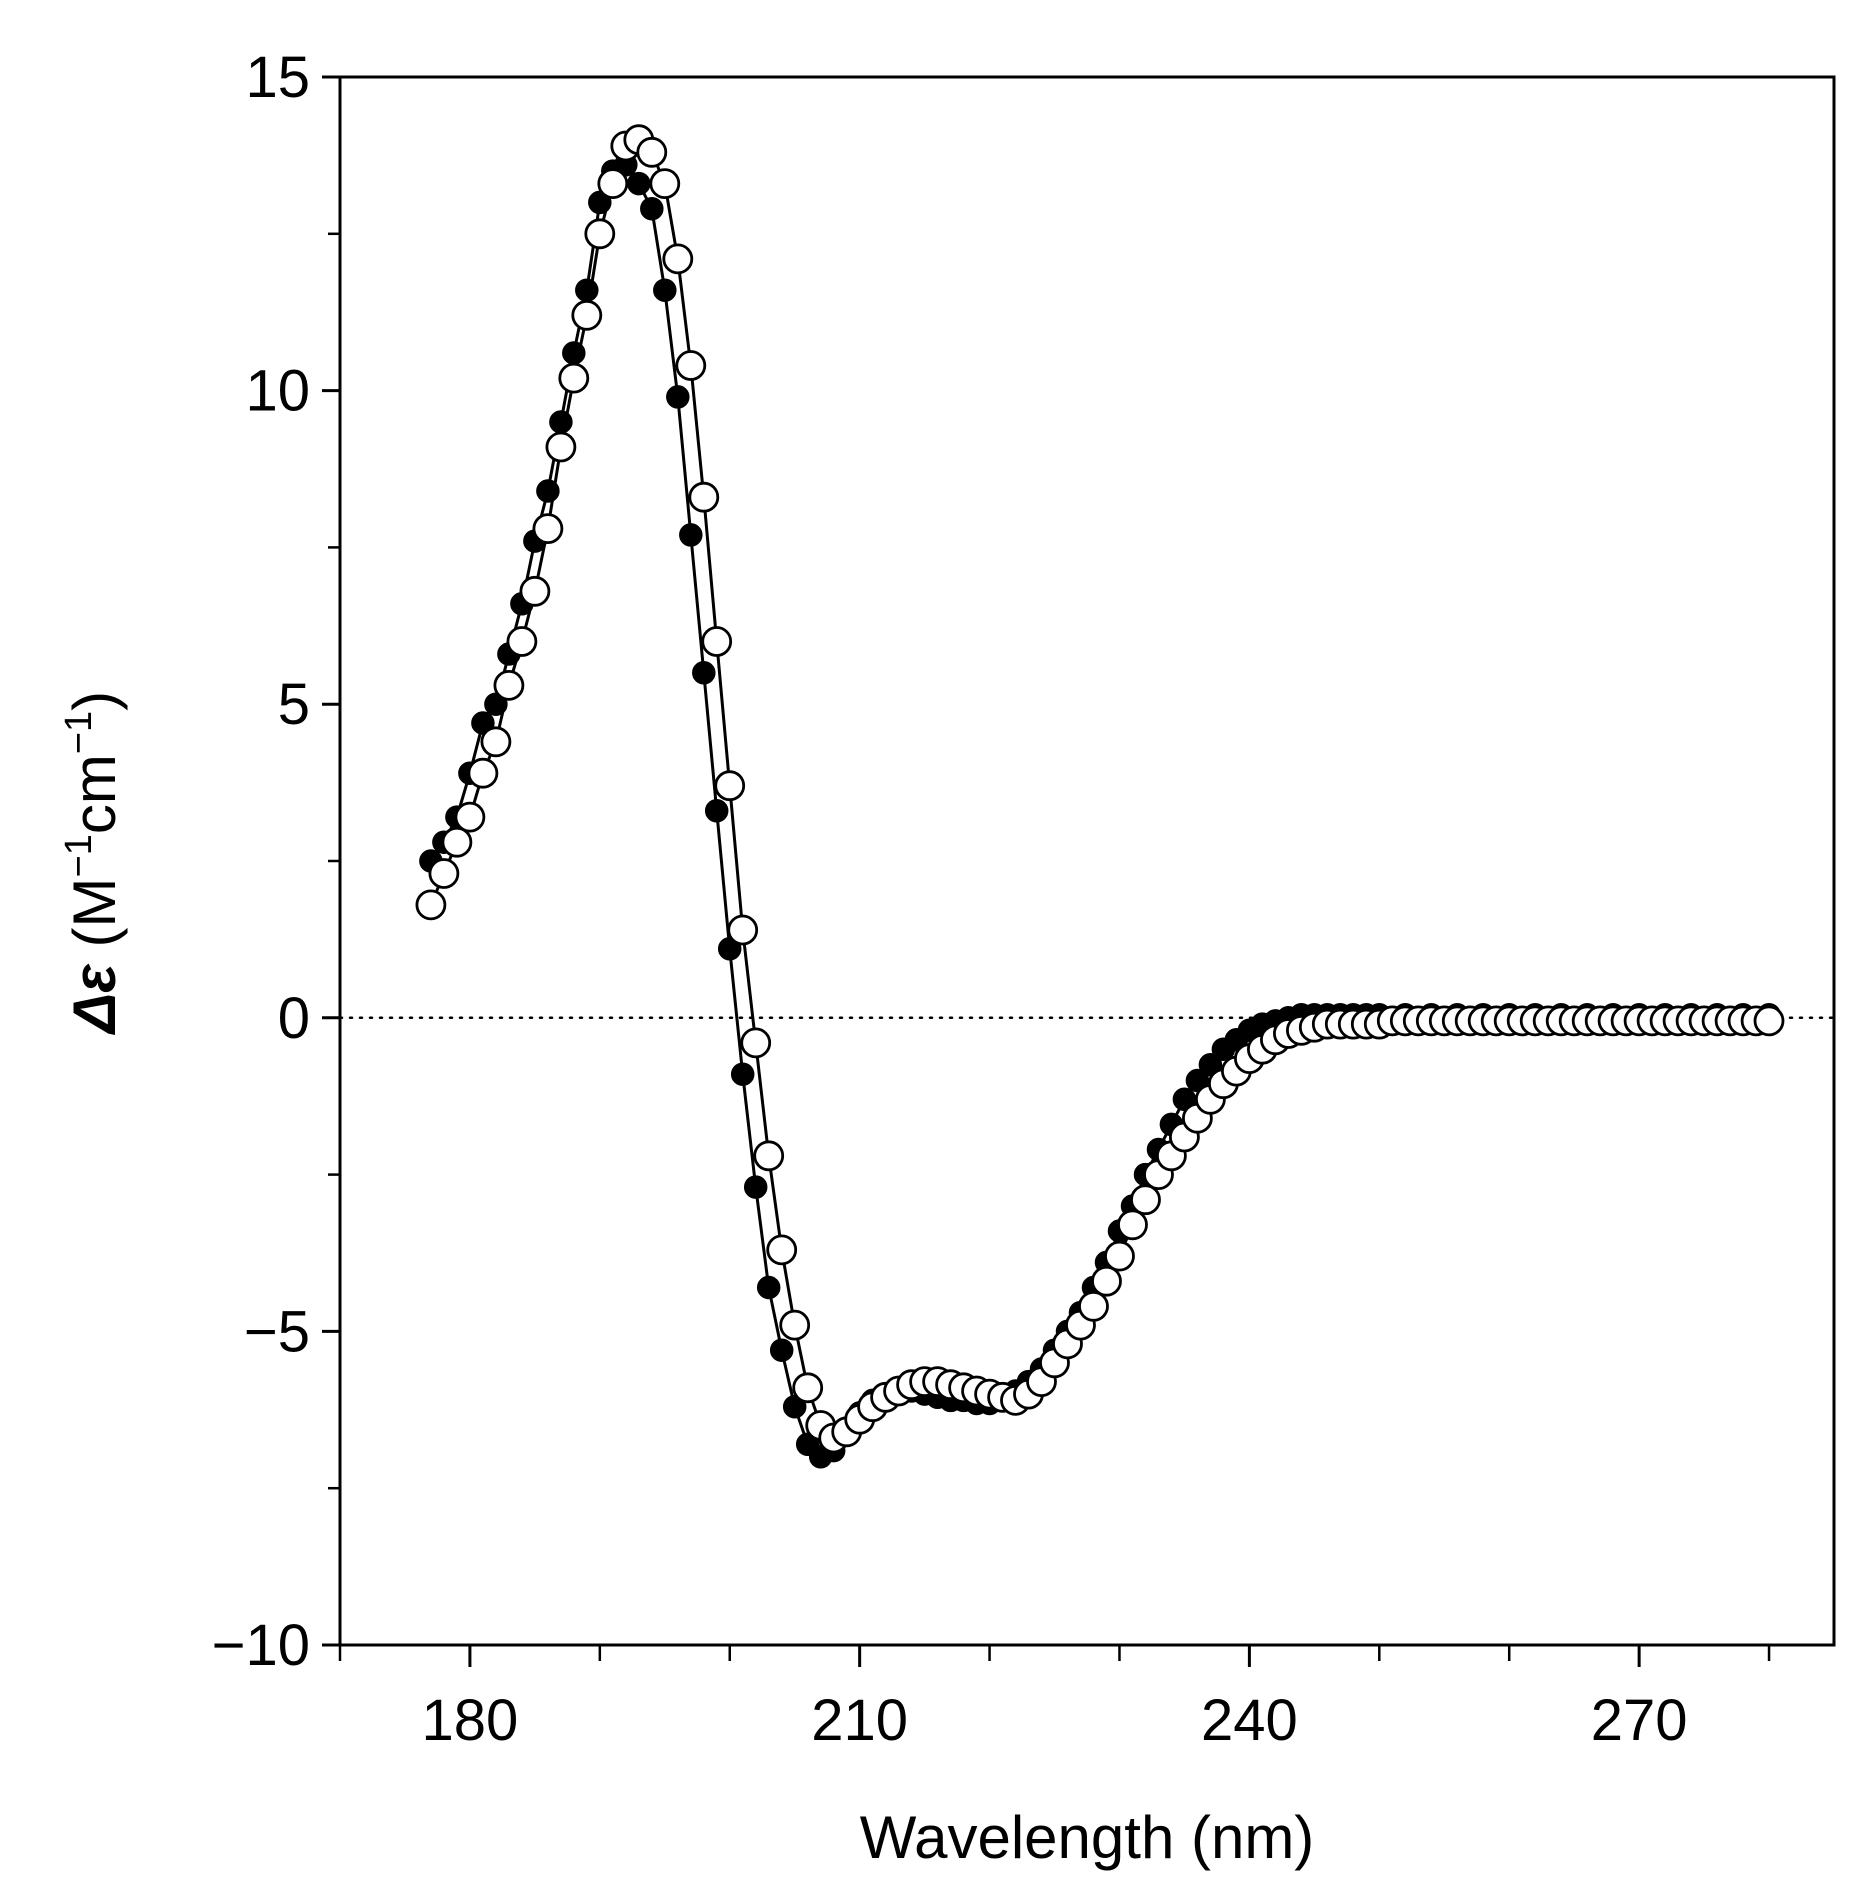 The image size is (1869, 1904). I want to click on y-tick-label: 5, so click(294, 704).